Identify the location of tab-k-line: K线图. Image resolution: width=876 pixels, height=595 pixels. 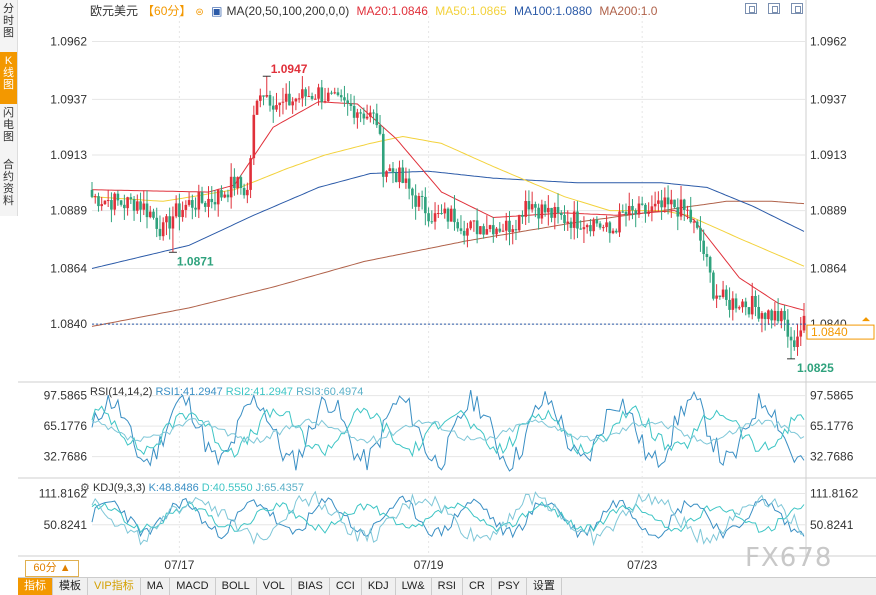
(9, 78).